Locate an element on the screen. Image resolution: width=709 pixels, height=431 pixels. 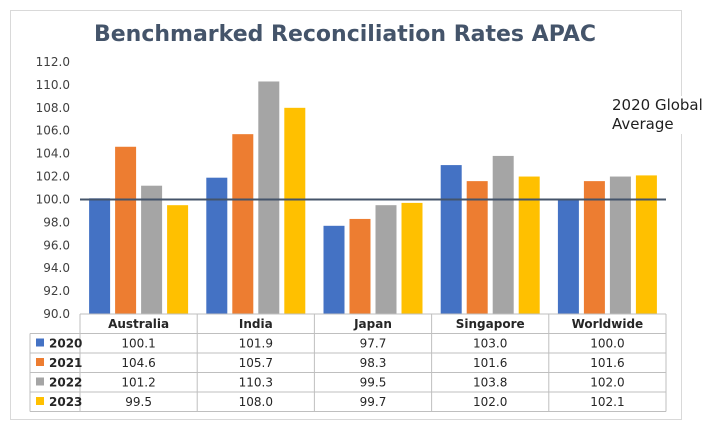
table-value: 99.7 is located at coordinates (373, 402).